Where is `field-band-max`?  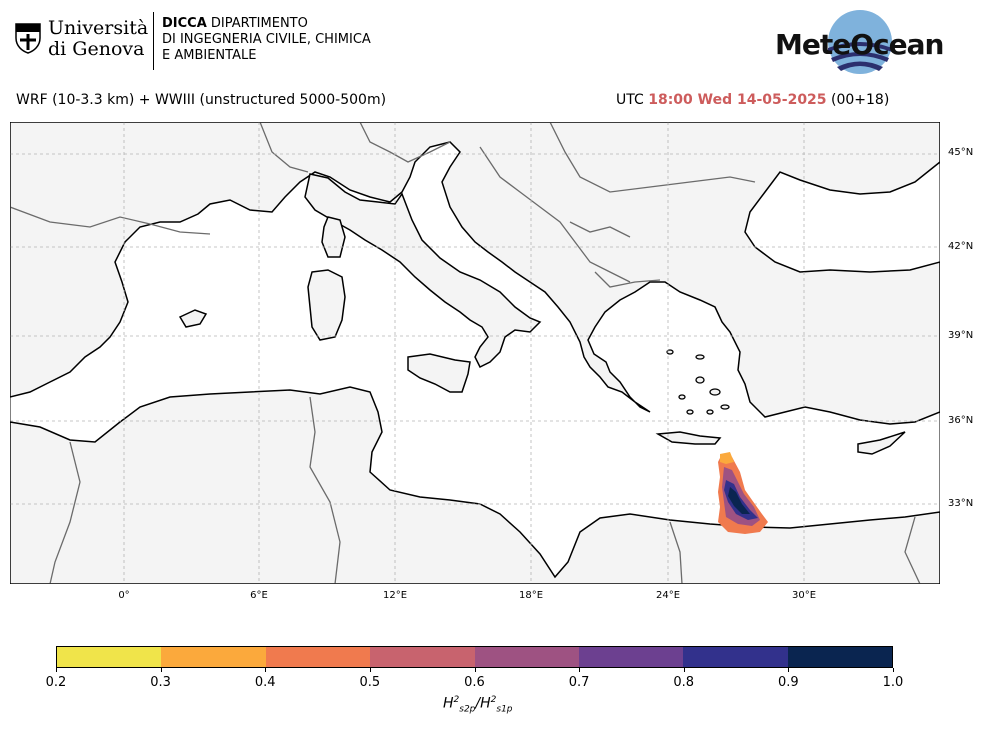
field-band-max is located at coordinates (739, 500).